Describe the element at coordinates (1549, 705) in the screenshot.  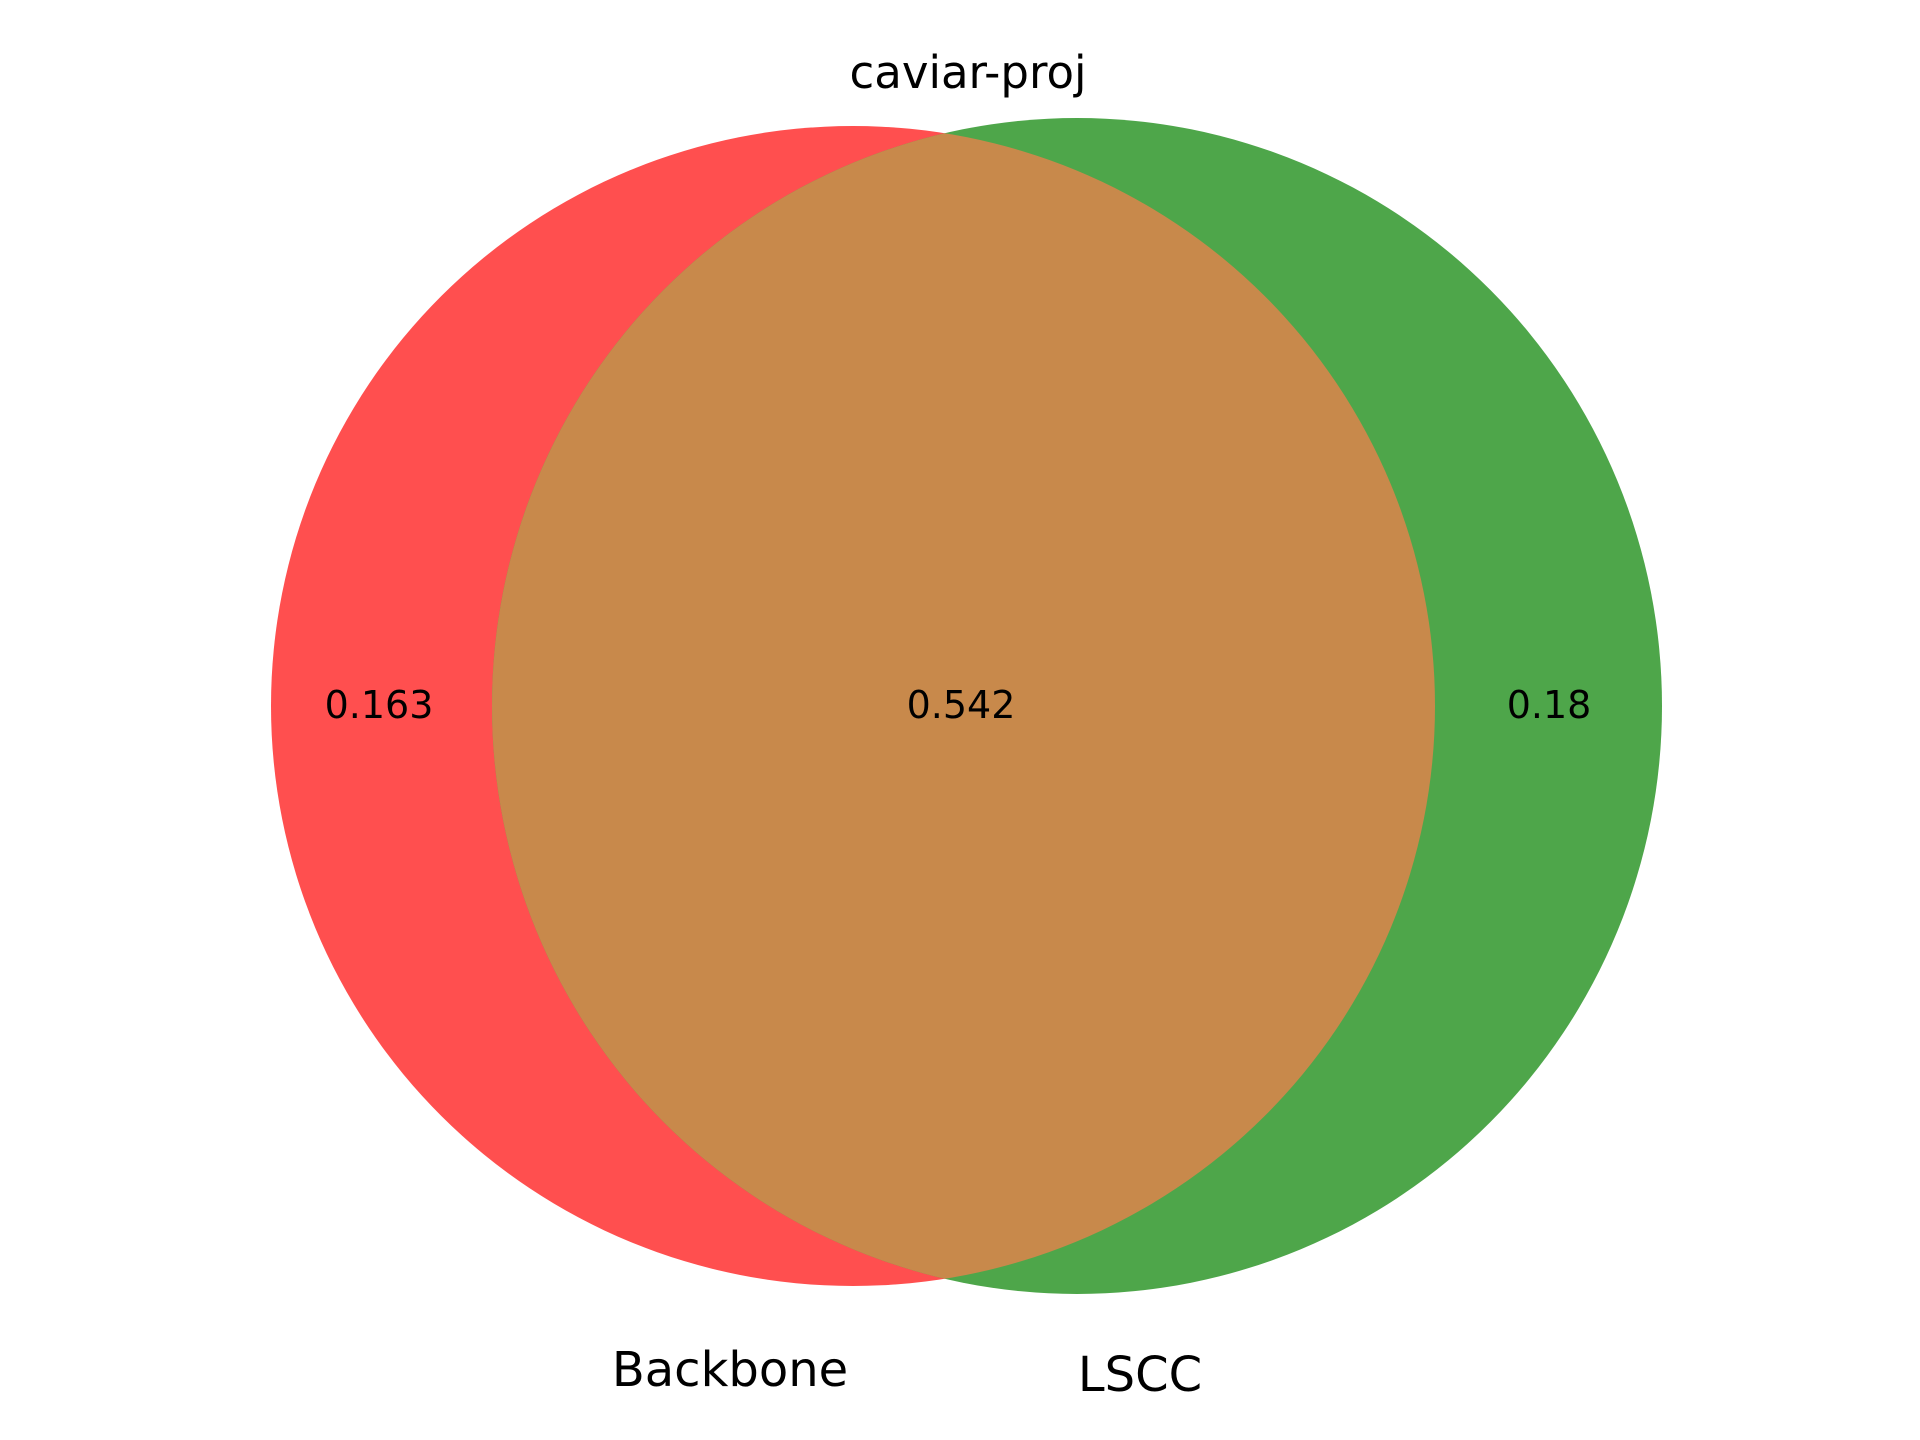
I see `region-label-only-b: 0.18` at that location.